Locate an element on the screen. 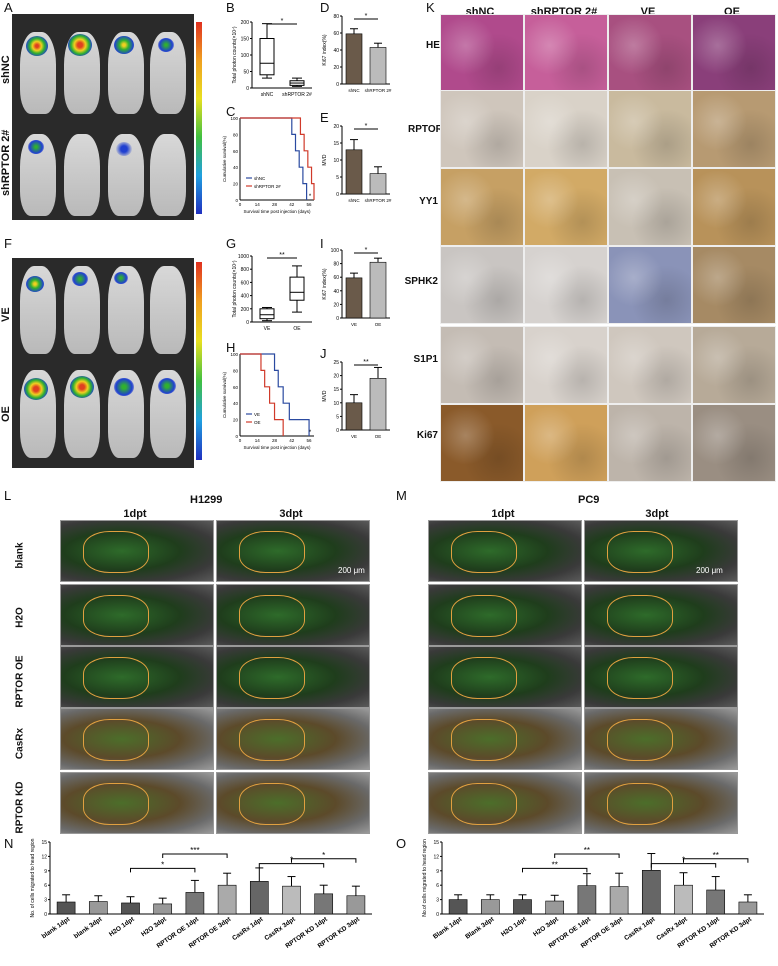 The height and width of the screenshot is (966, 778). chart-o-category: H2O 1dpt is located at coordinates (514, 926).